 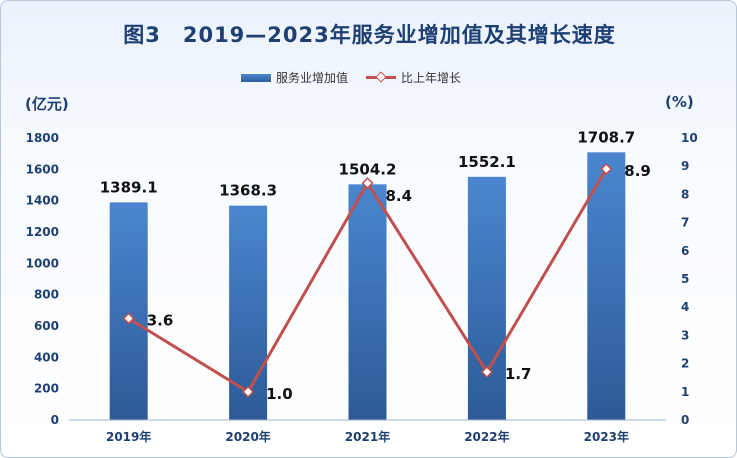 I want to click on right-tick-label: 1, so click(x=685, y=392).